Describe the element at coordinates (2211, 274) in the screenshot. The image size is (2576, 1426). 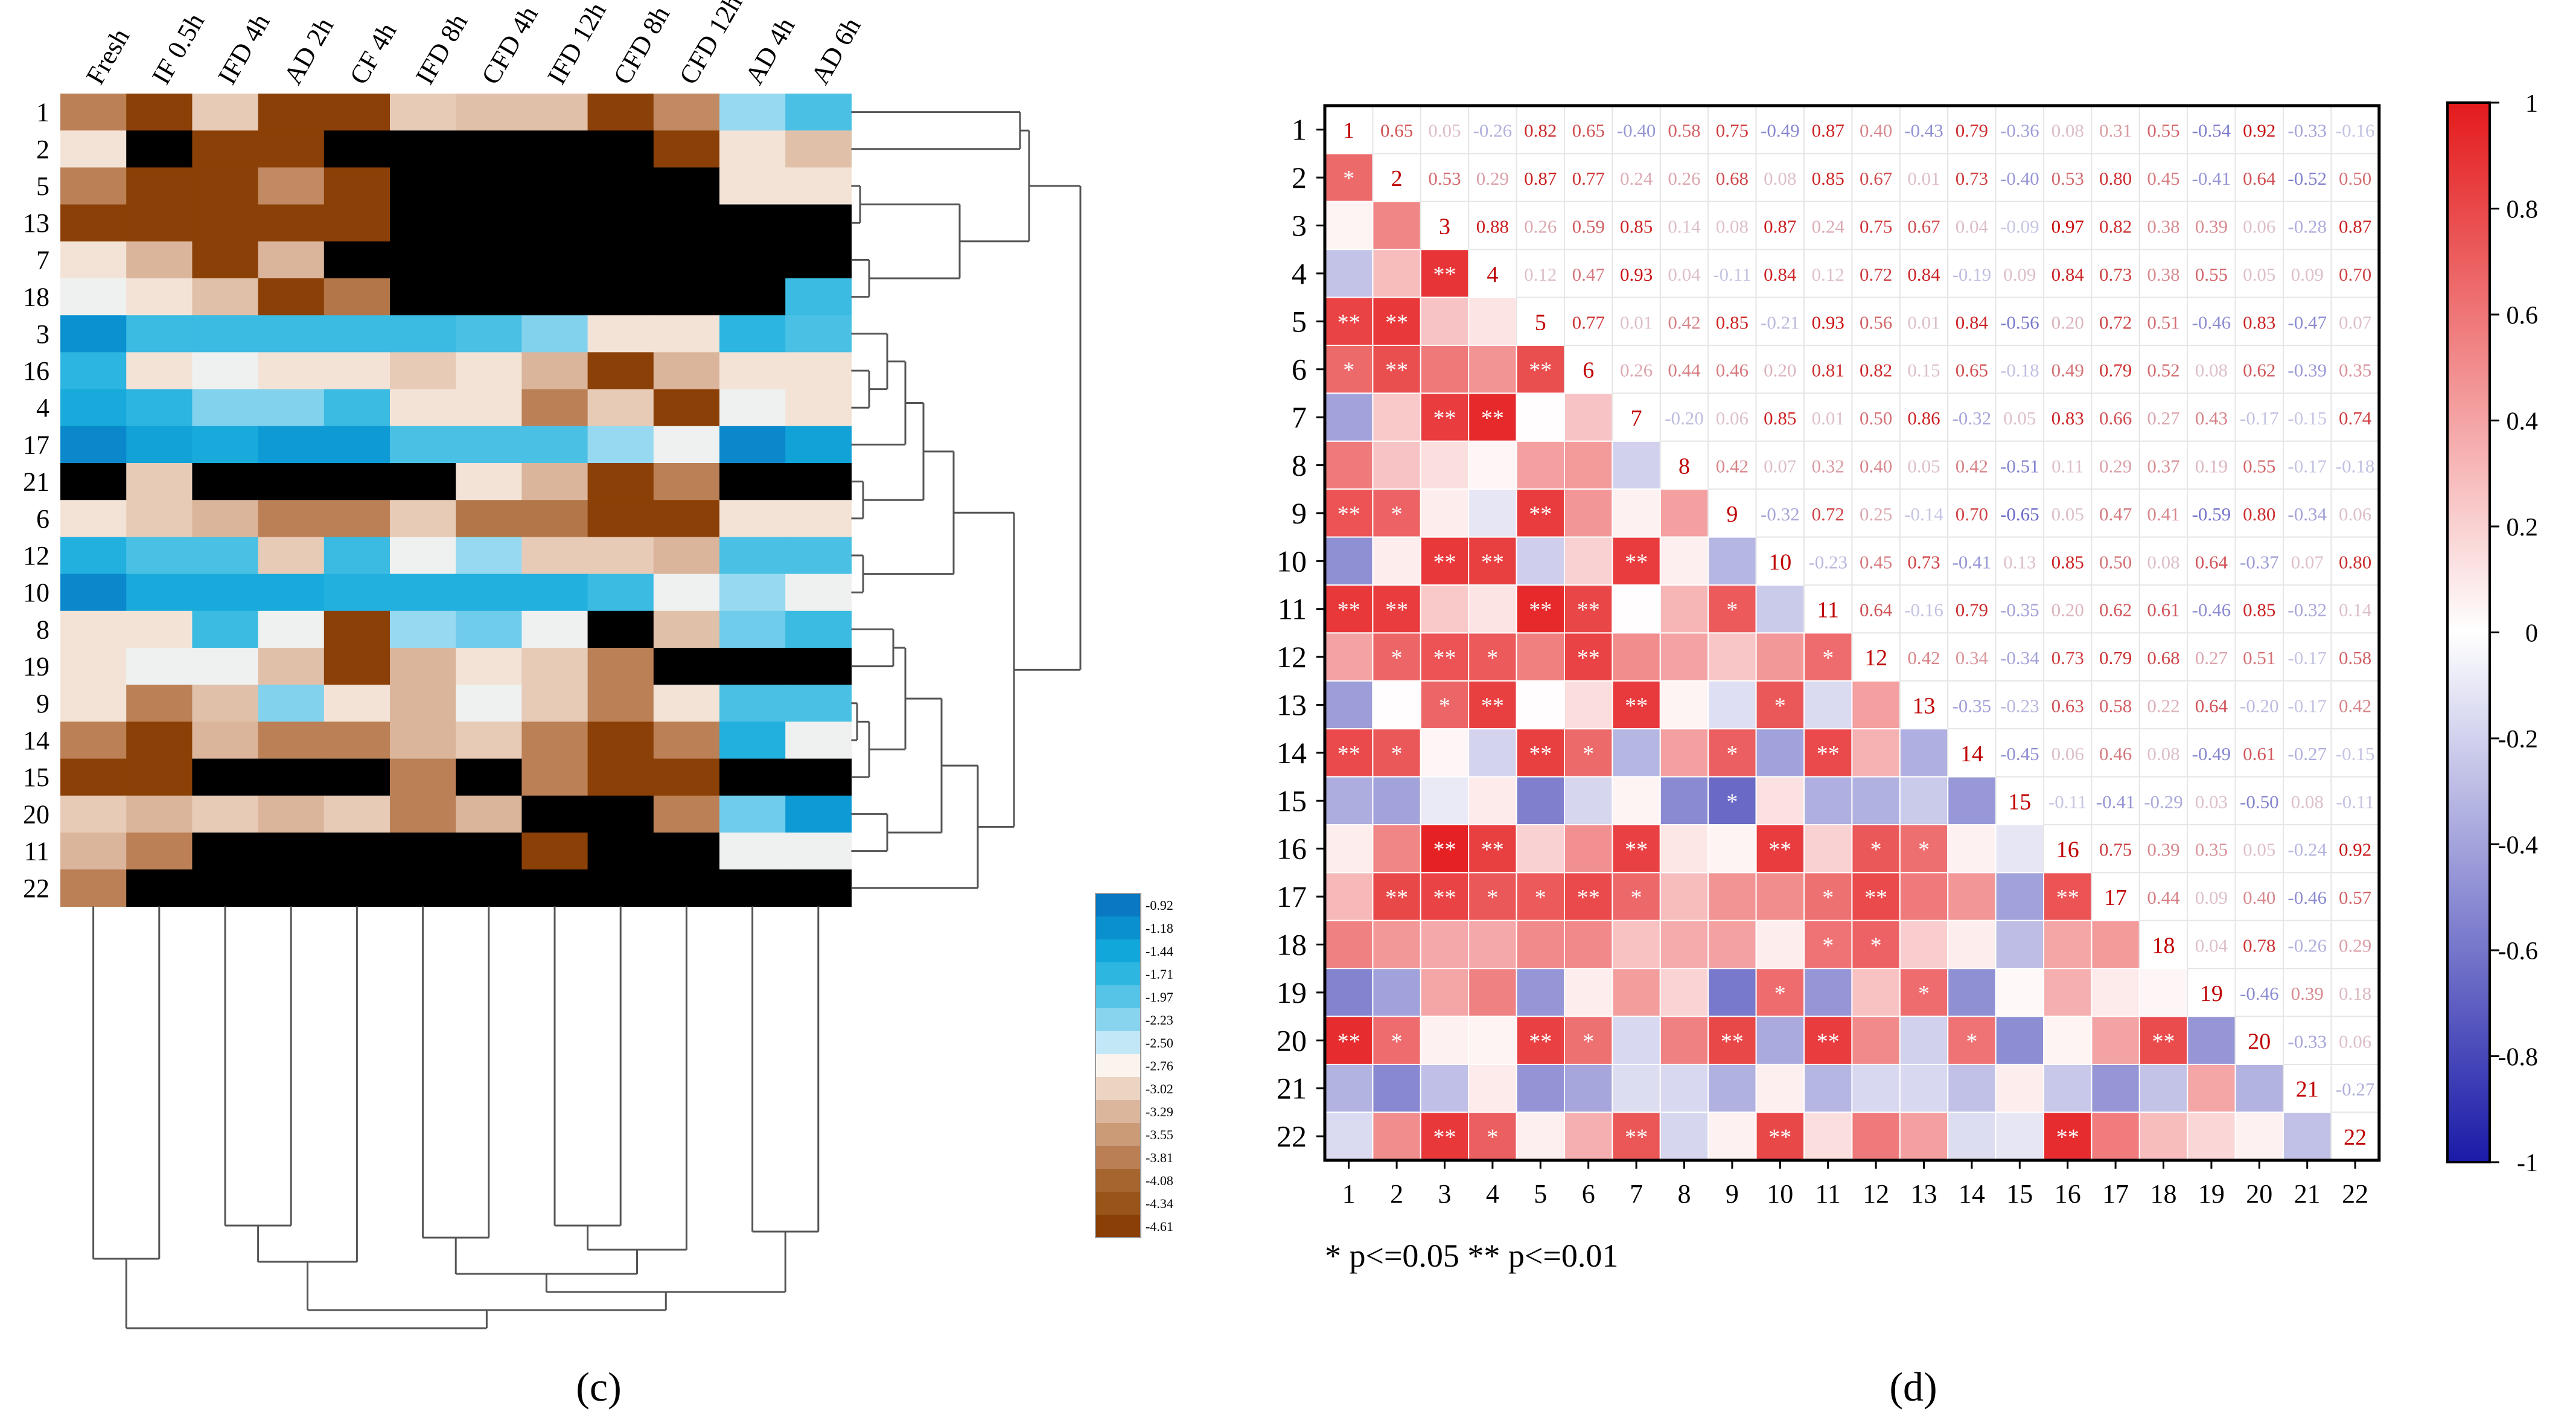
I see `correlation-value: 0.55` at that location.